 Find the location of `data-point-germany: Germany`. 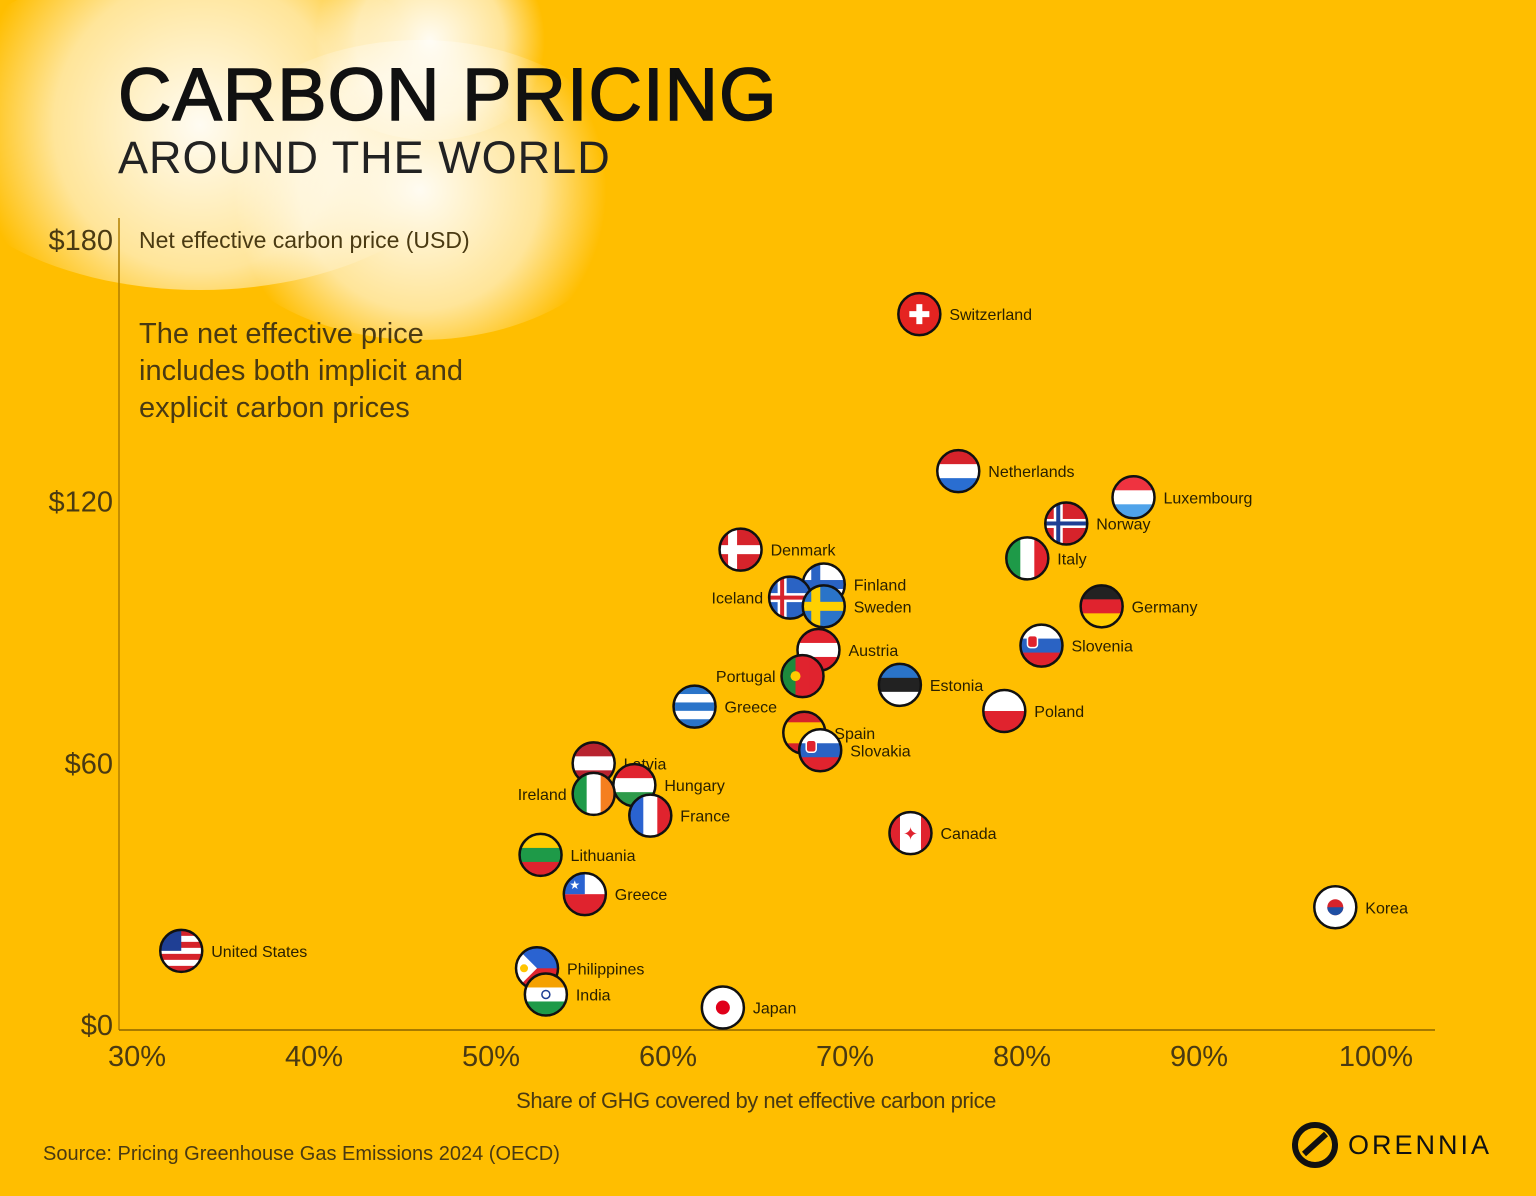

data-point-germany: Germany is located at coordinates (1138, 606).